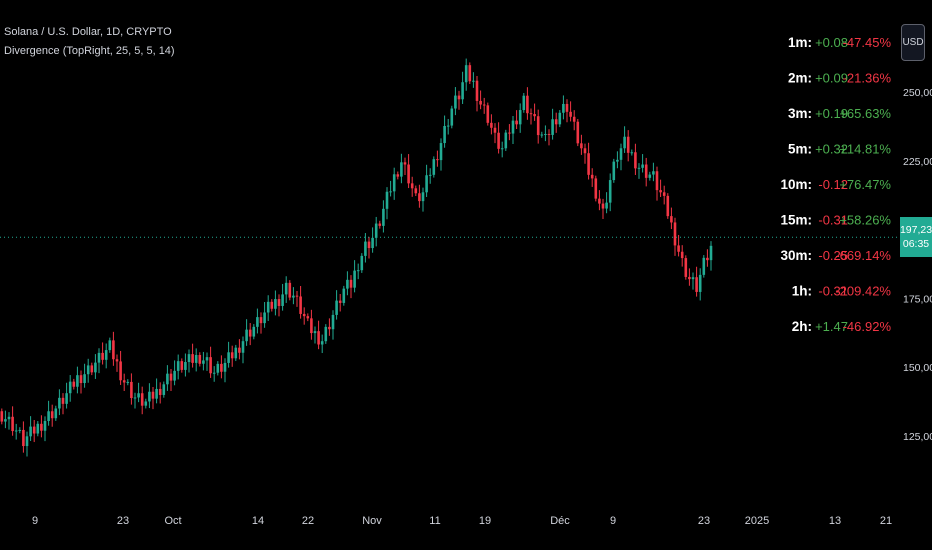  Describe the element at coordinates (831, 78) in the screenshot. I see `table-delta: +0.09` at that location.